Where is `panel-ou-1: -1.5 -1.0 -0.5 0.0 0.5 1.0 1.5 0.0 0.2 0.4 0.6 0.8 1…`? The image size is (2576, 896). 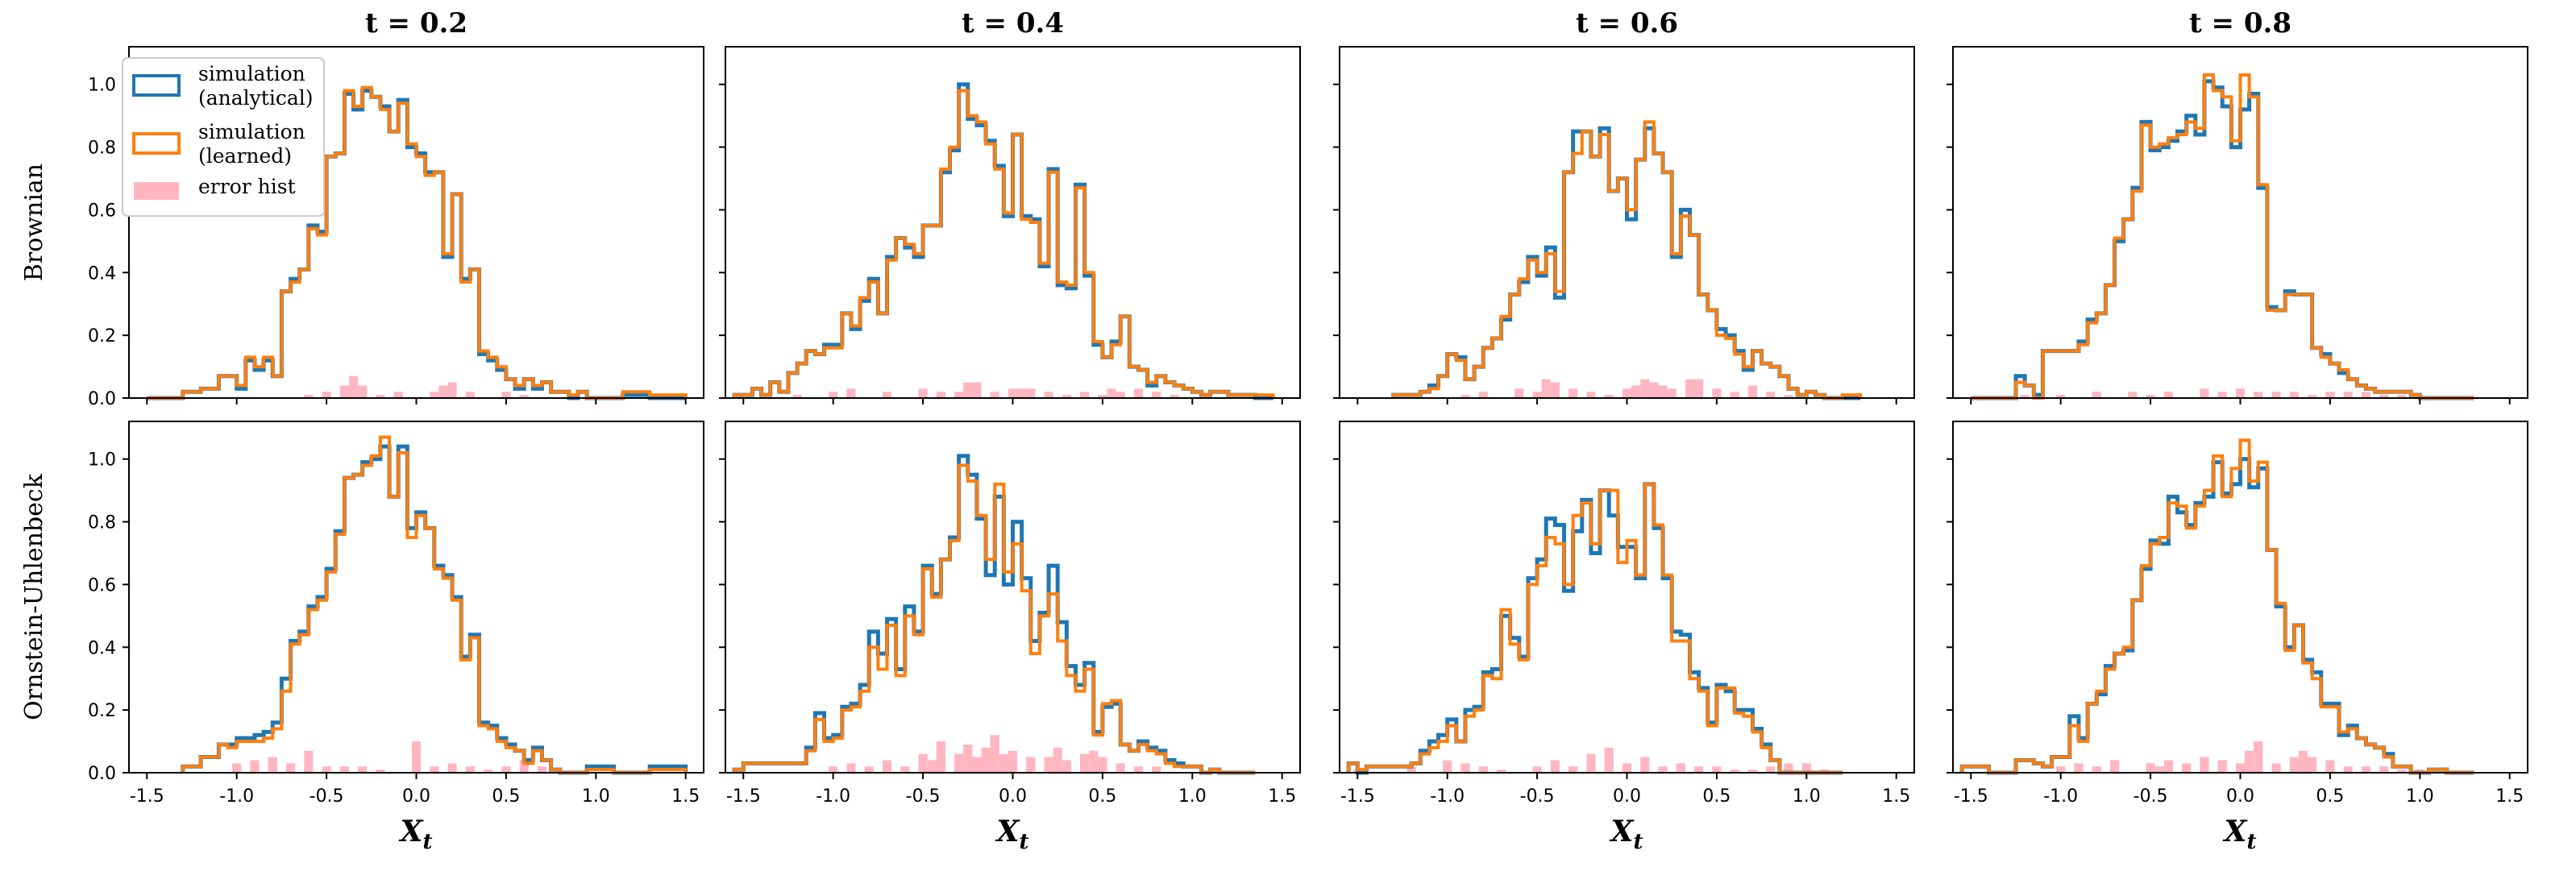
panel-ou-1: -1.5 -1.0 -0.5 0.0 0.5 1.0 1.5 0.0 0.2 0.4 0.6 0.8 1… is located at coordinates (396, 614).